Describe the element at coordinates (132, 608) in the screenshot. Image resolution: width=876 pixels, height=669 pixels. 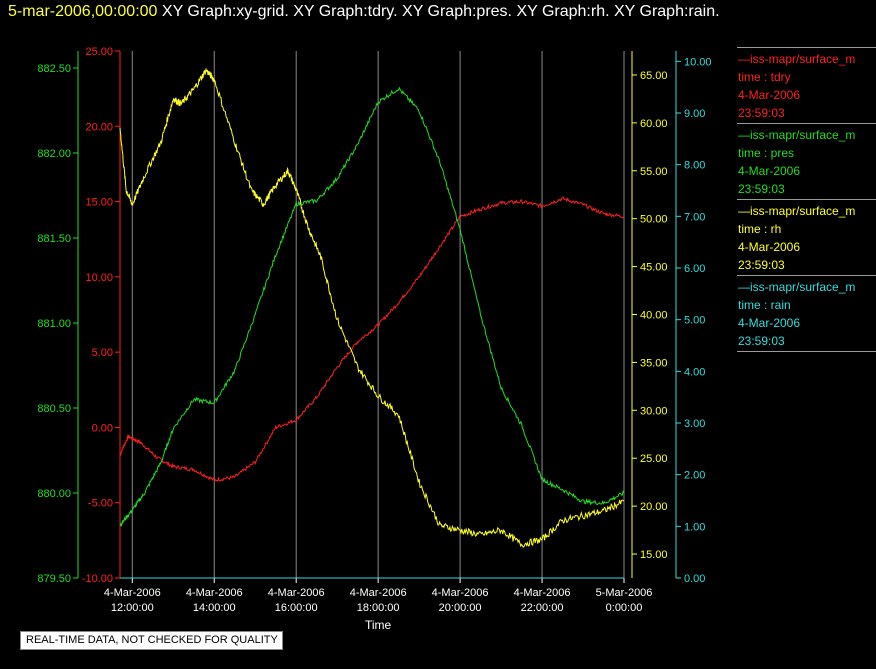
I see `x-tick-label-time: 12:00:00` at that location.